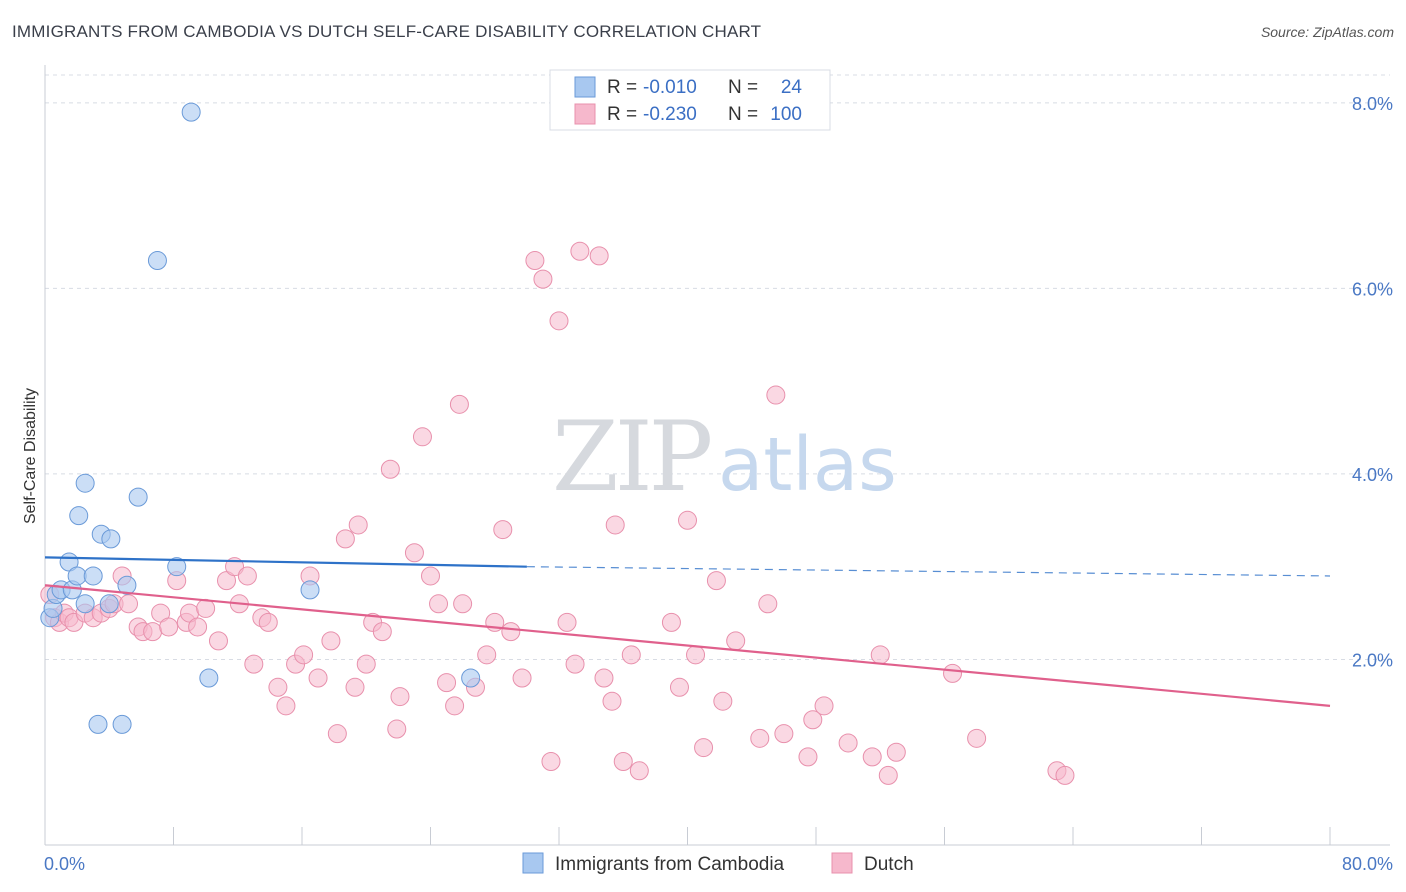 This screenshot has width=1406, height=892. Describe the element at coordinates (585, 87) in the screenshot. I see `legend-swatch-cambodia` at that location.